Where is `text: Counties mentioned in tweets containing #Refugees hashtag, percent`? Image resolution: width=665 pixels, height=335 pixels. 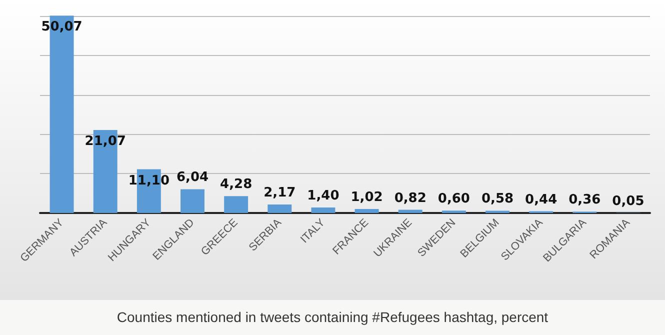
text: Counties mentioned in tweets containing #Refugees hashtag, percent is located at coordinates (332, 317).